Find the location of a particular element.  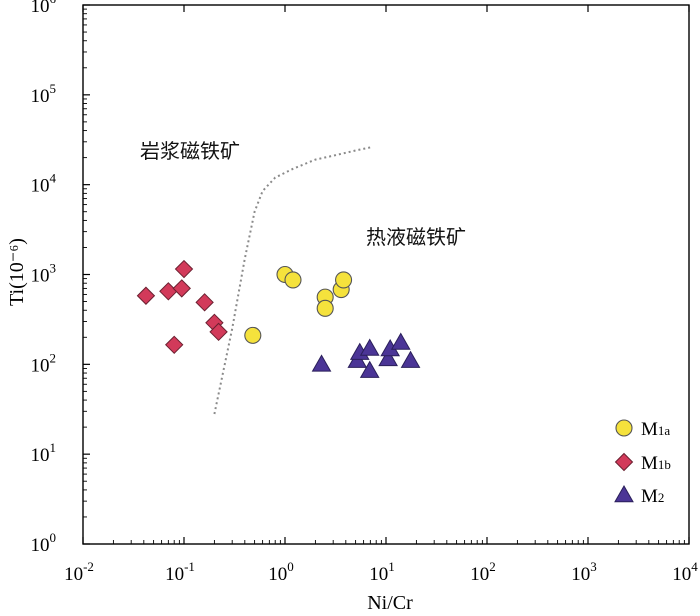

legend-marker-triangle is located at coordinates (624, 493).